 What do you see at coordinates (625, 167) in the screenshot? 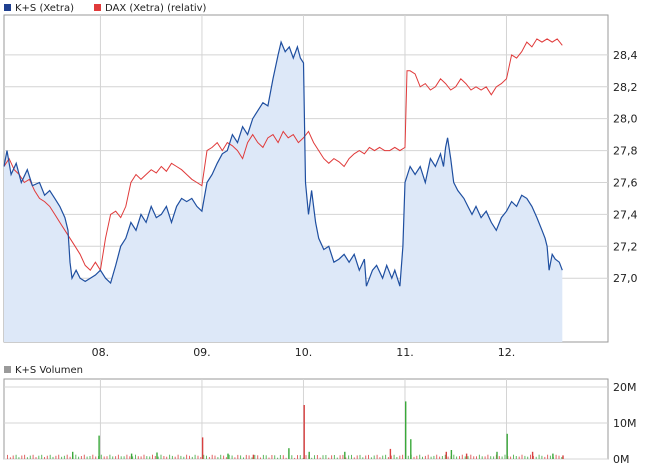
I see `main-y-ticks: 27,0 27,2 27,4 27,6 27,8 28,0 28,2 28,4` at bounding box center [625, 167].